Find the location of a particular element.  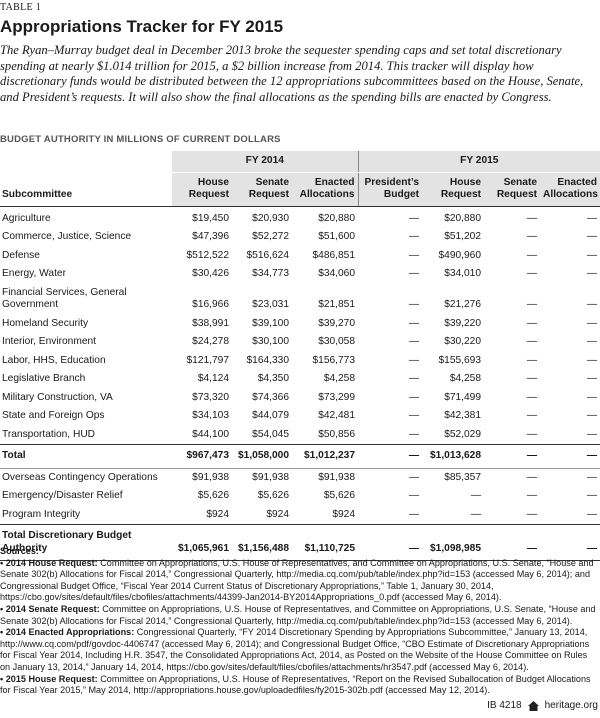

cell: $39,100 is located at coordinates (270, 323).